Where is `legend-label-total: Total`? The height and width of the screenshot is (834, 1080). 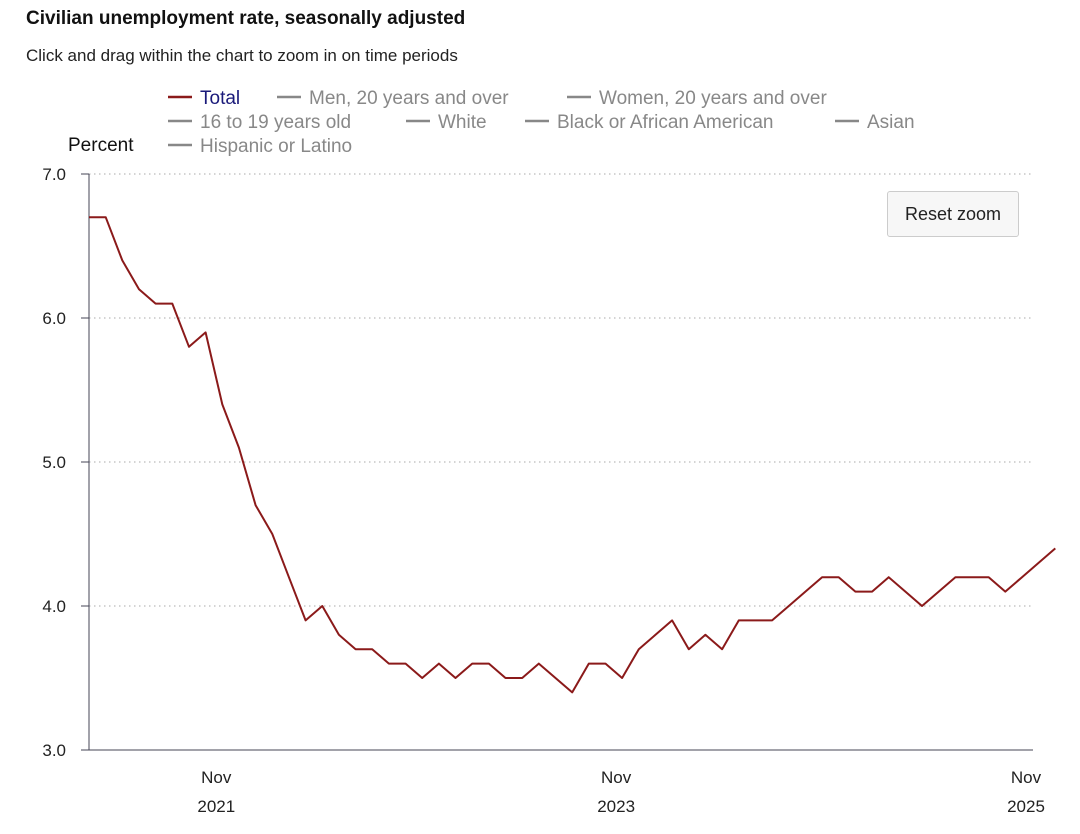 legend-label-total: Total is located at coordinates (220, 98).